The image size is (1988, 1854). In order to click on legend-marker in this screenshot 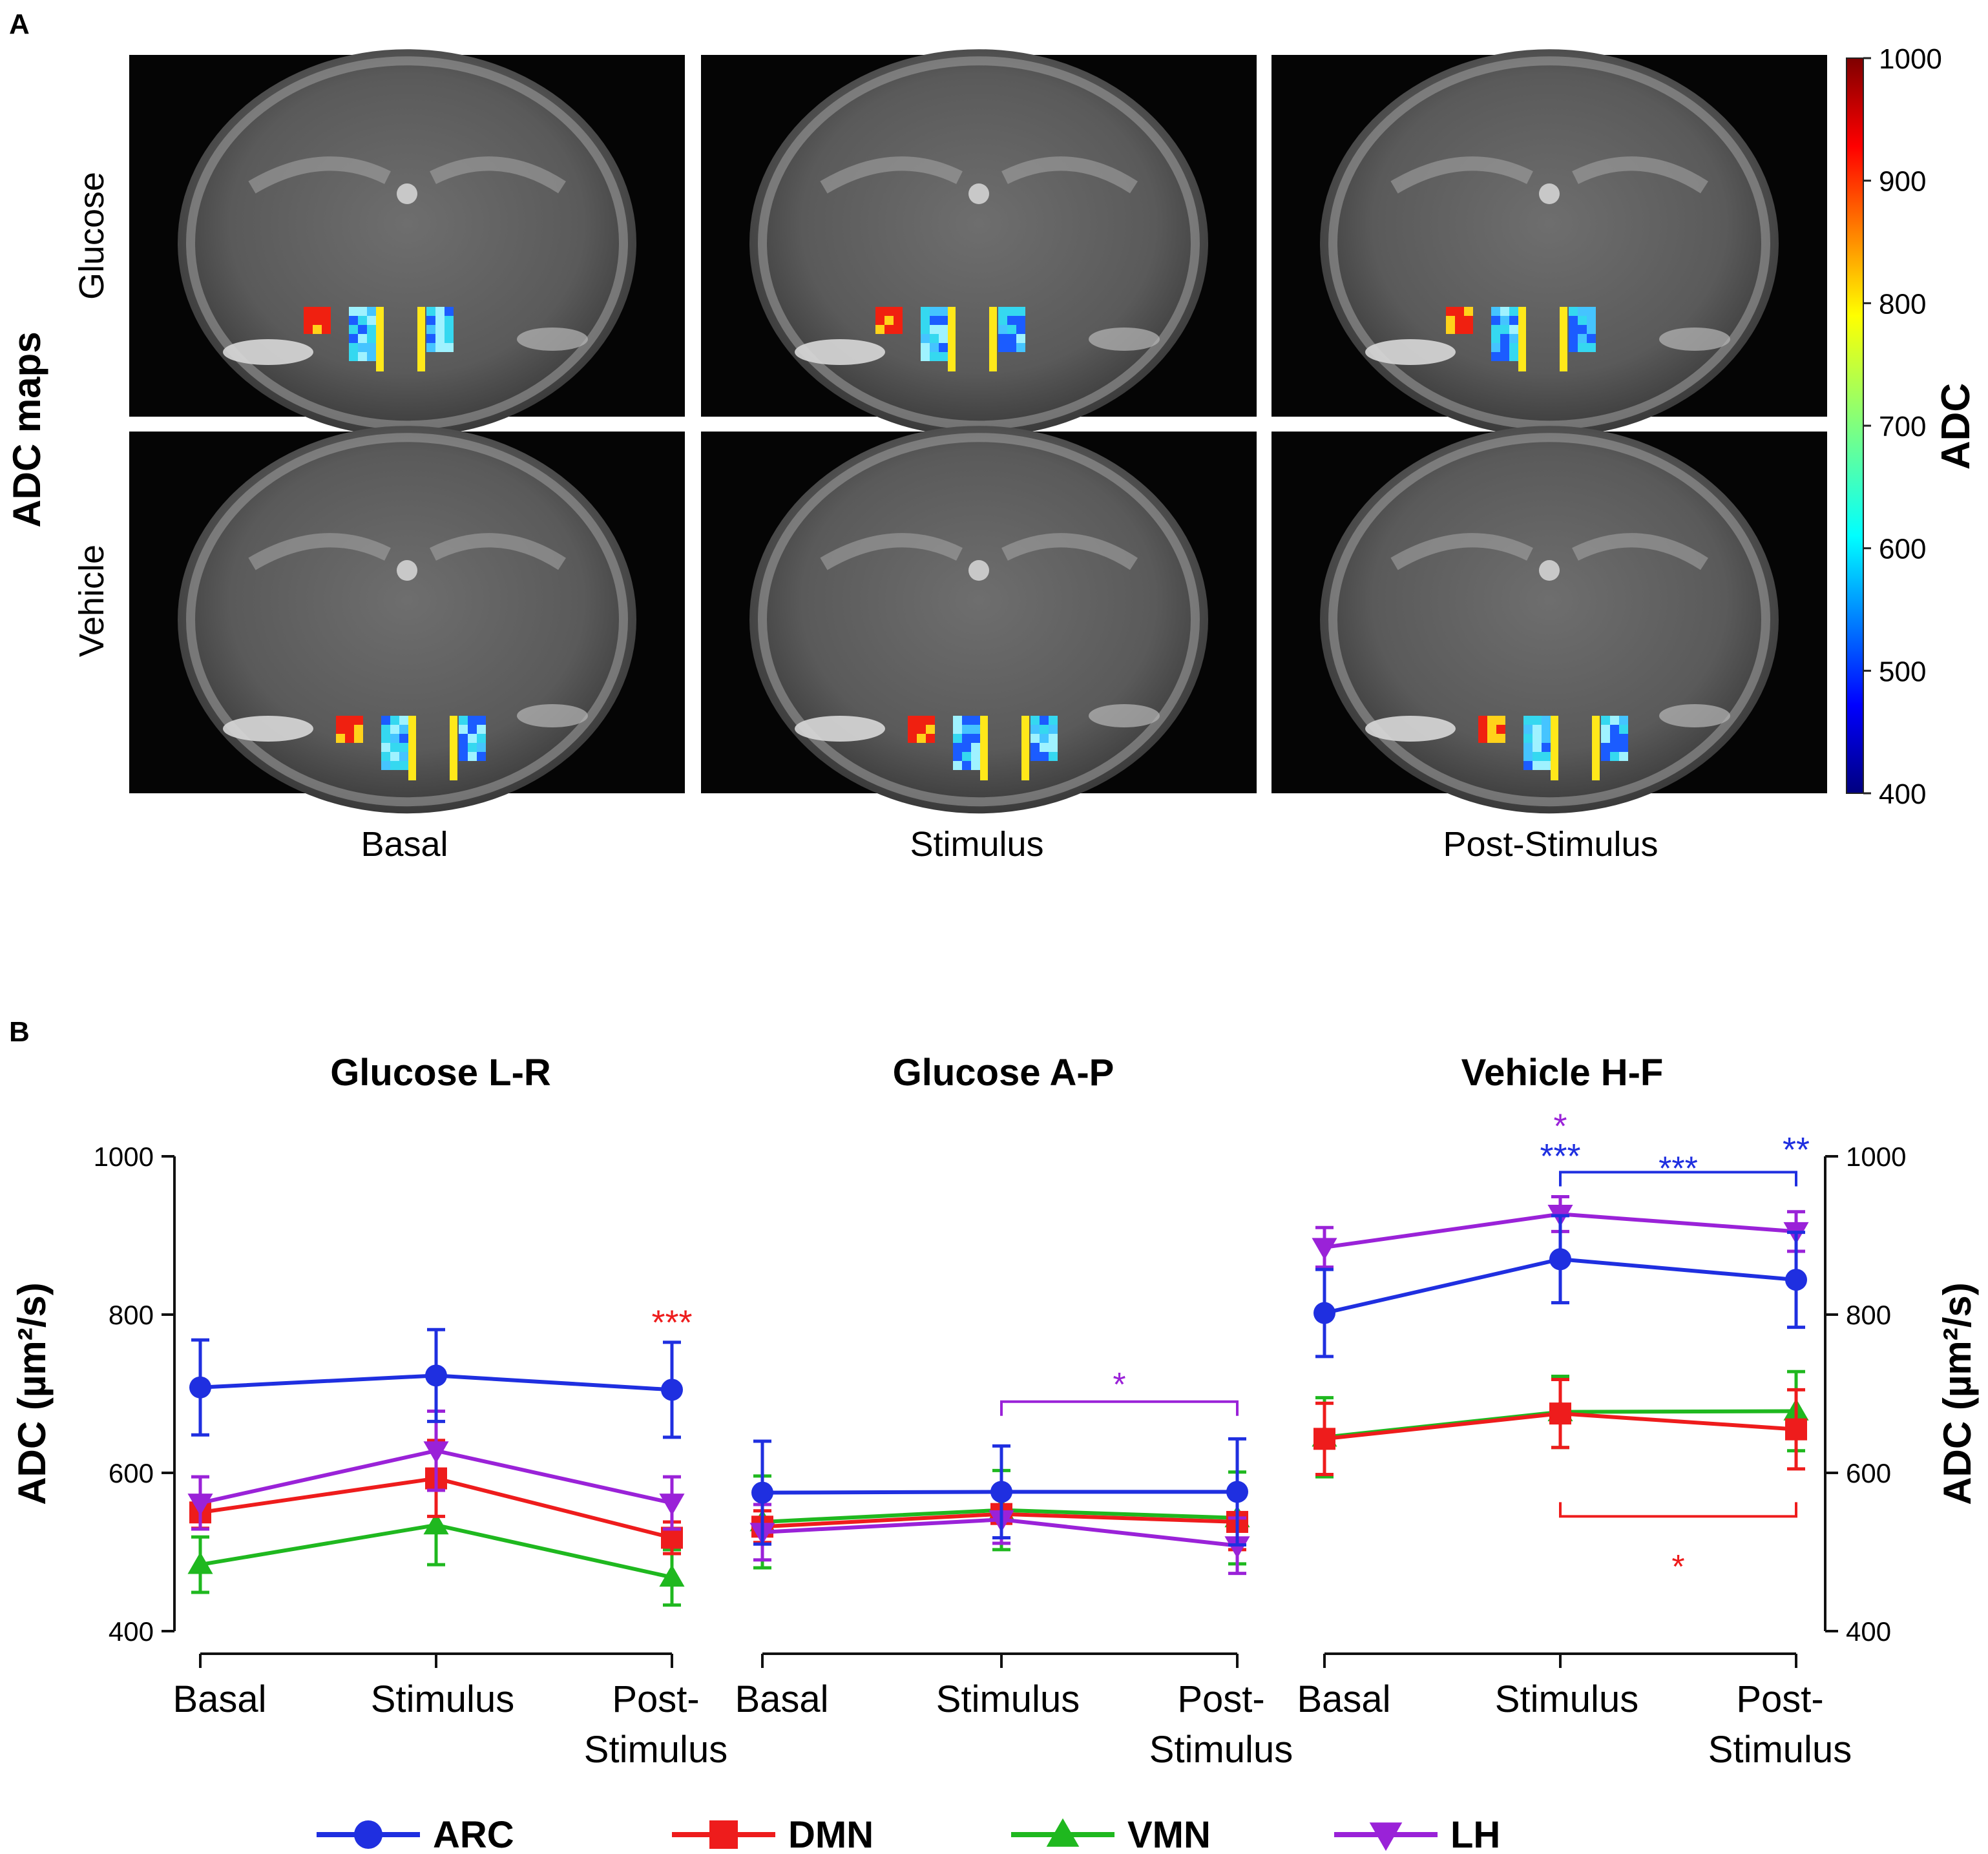, I will do `click(723, 1834)`.